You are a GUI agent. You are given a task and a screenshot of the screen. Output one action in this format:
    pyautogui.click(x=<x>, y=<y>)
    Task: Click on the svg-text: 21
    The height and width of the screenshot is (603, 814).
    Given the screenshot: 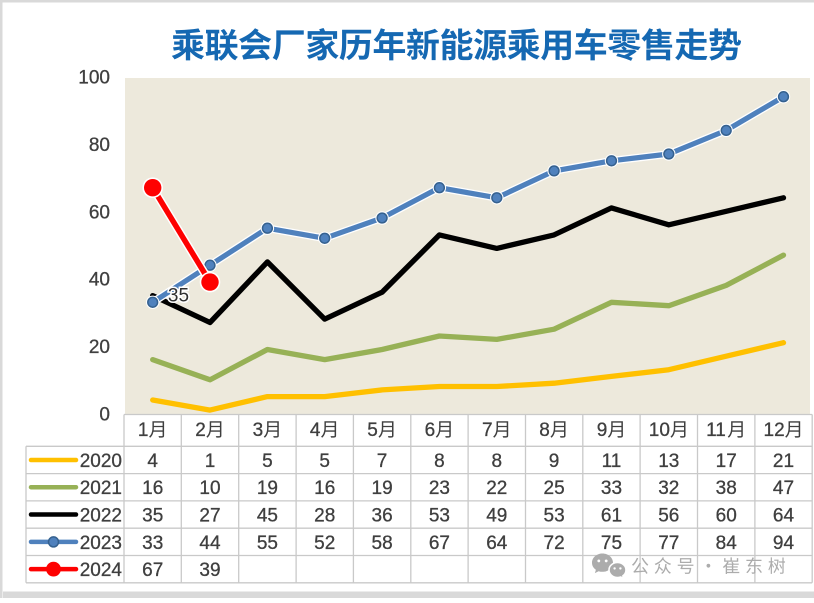 What is the action you would take?
    pyautogui.click(x=783, y=461)
    